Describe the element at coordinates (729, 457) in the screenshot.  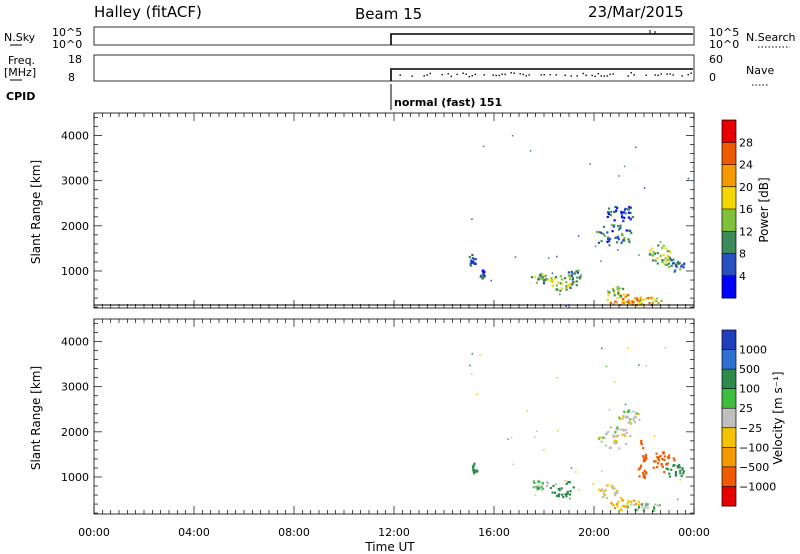
I see `velocity-colorbar-swatch` at that location.